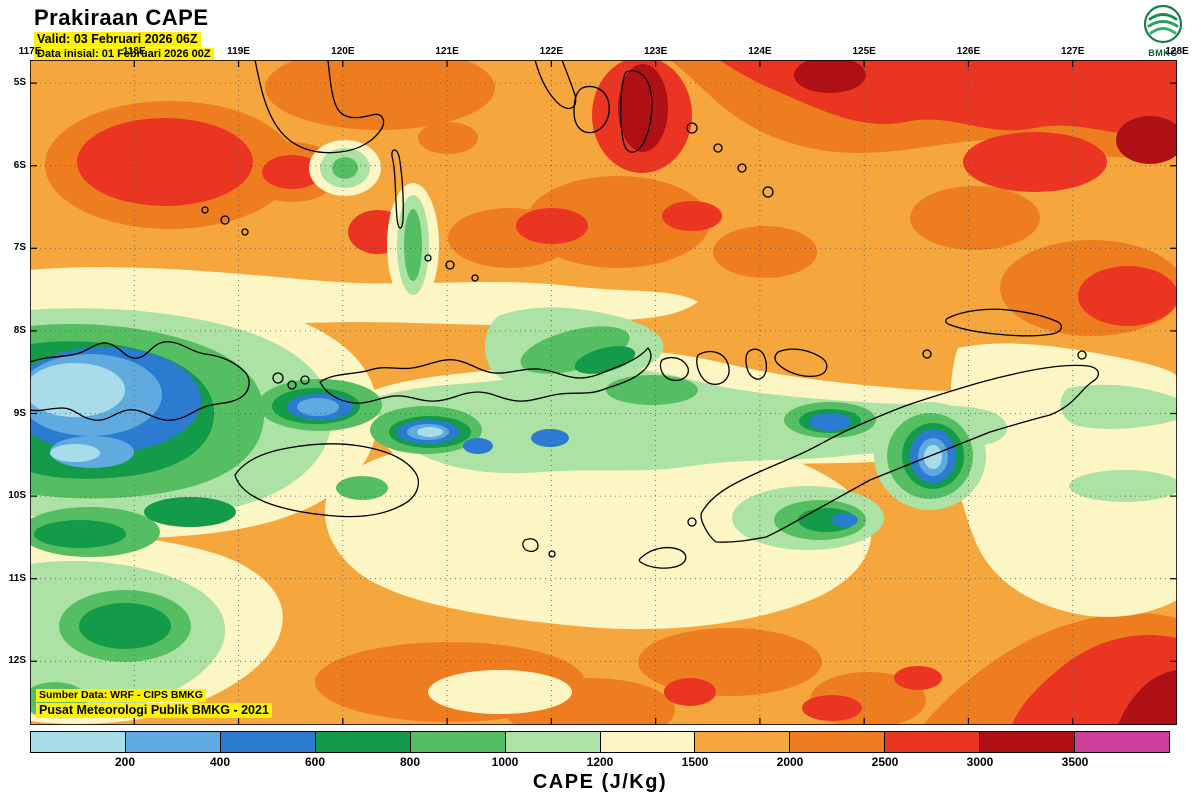 This screenshot has height=800, width=1200. I want to click on lon-label: 122E, so click(551, 51).